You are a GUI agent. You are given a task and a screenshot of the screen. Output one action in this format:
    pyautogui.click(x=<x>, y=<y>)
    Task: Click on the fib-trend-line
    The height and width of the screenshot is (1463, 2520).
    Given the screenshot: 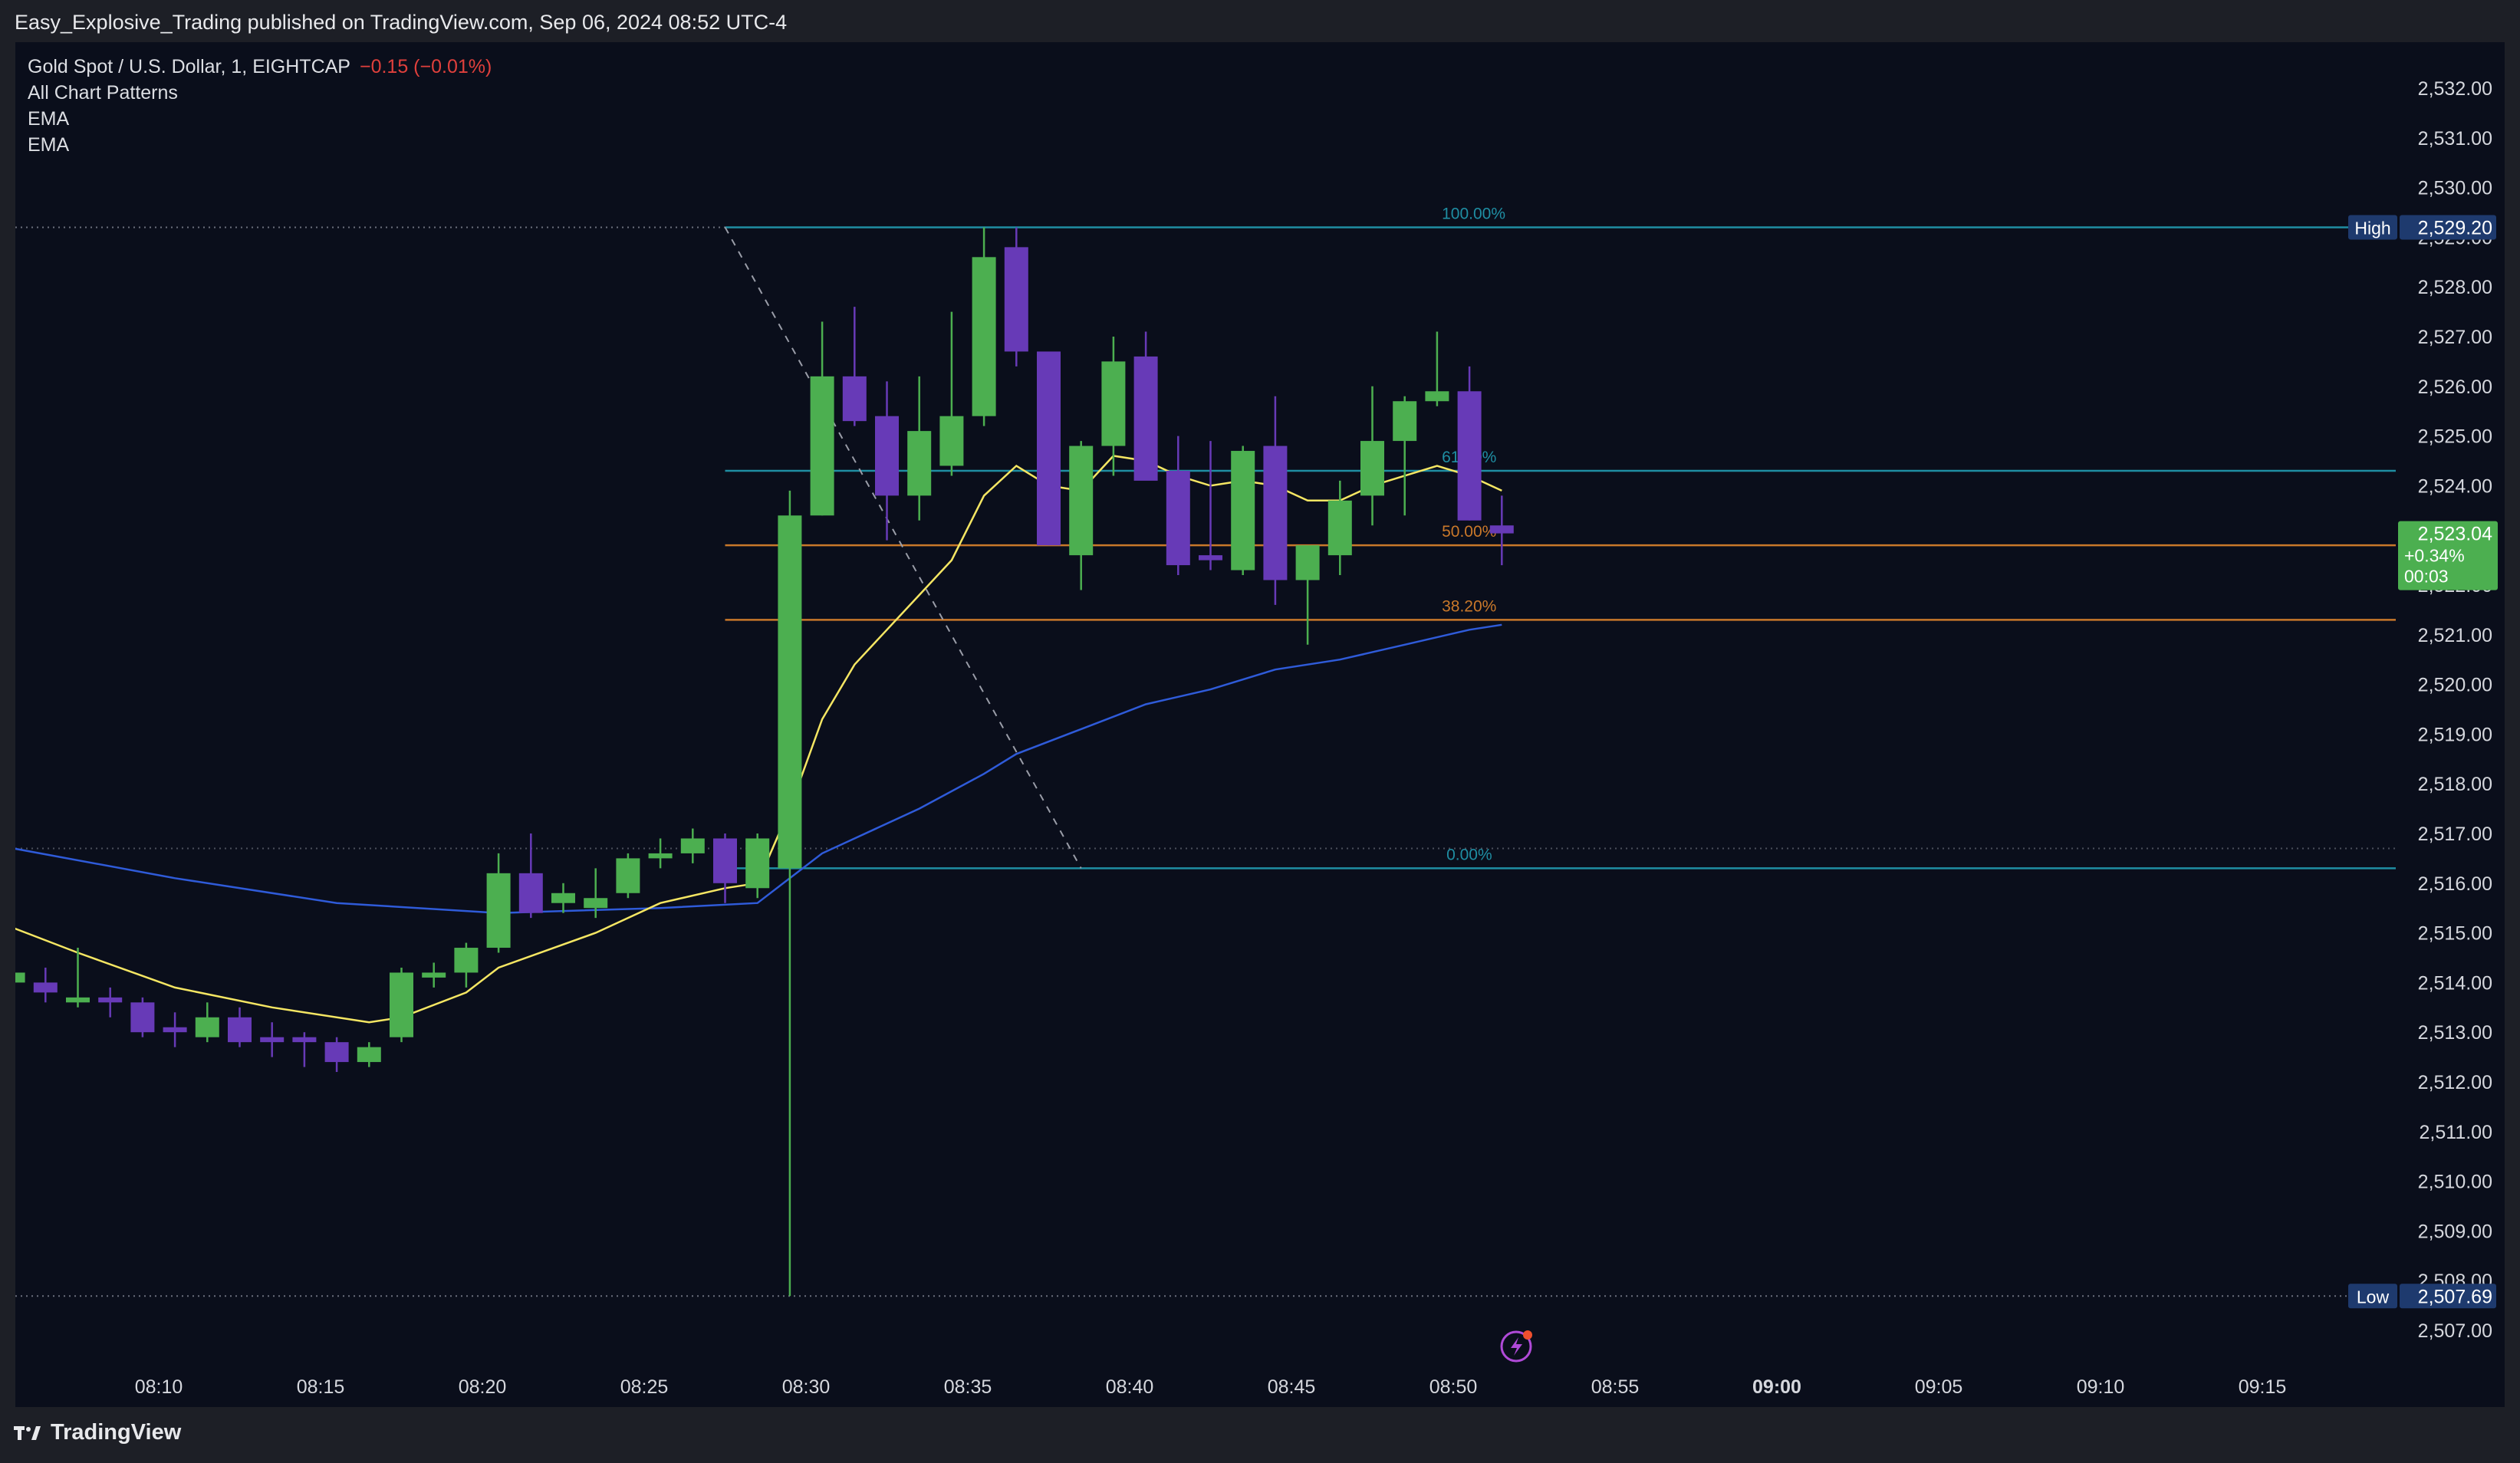 What is the action you would take?
    pyautogui.click(x=903, y=547)
    